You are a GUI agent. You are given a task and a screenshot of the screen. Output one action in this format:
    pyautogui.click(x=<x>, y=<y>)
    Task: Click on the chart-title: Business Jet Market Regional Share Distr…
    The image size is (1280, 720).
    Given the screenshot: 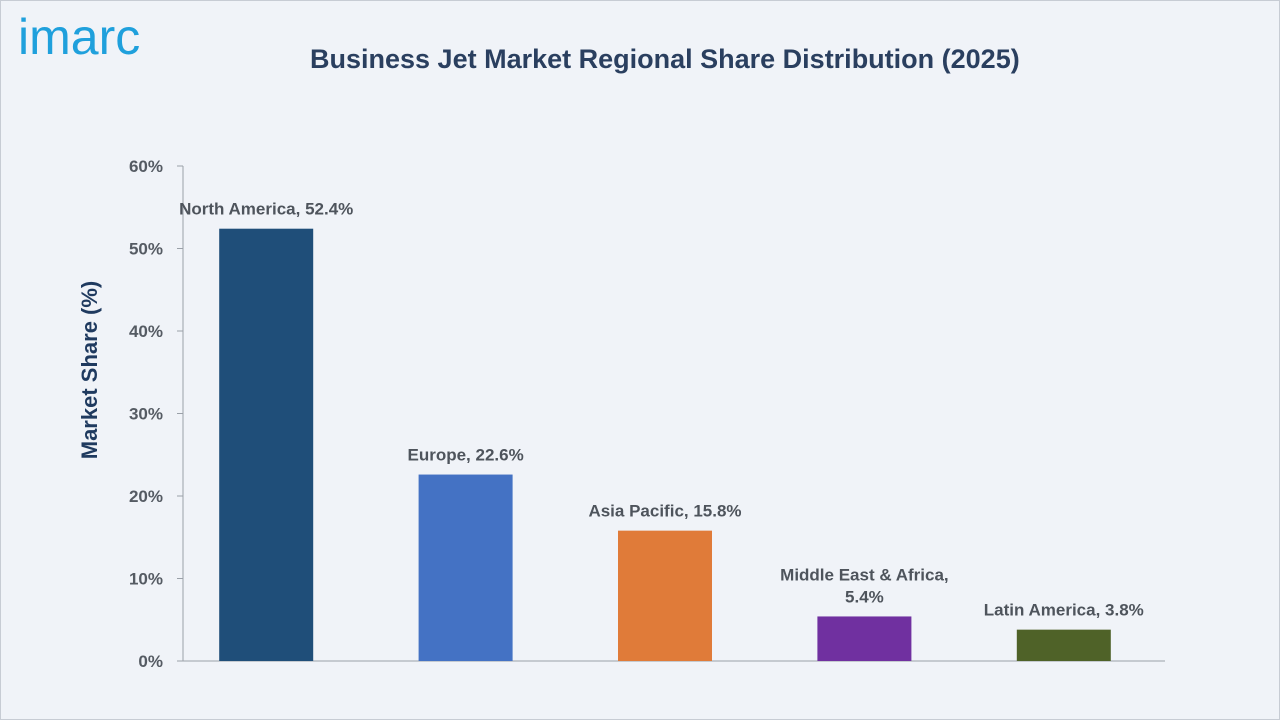 What is the action you would take?
    pyautogui.click(x=665, y=59)
    